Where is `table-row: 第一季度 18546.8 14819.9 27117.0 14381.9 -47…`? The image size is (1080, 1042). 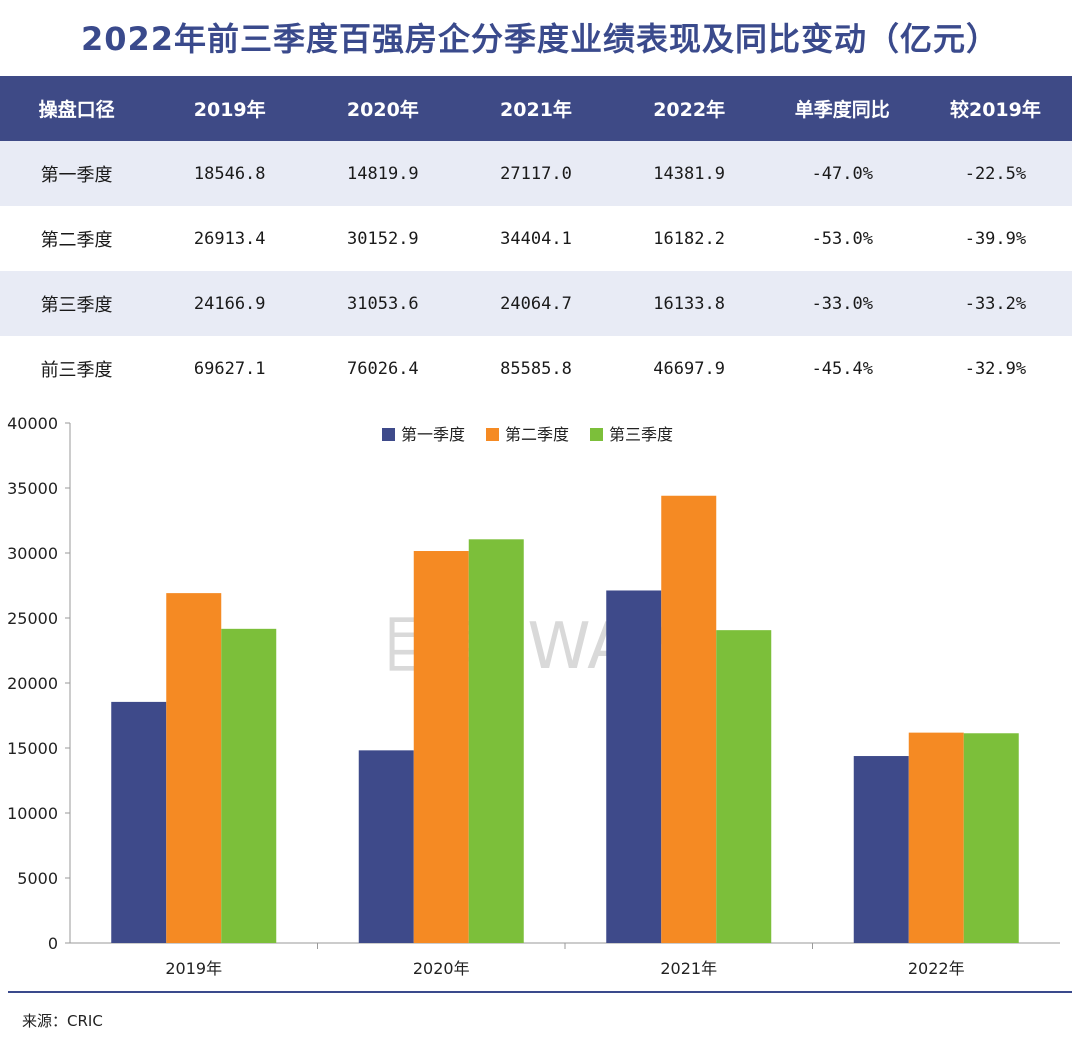 table-row: 第一季度 18546.8 14819.9 27117.0 14381.9 -47… is located at coordinates (536, 173).